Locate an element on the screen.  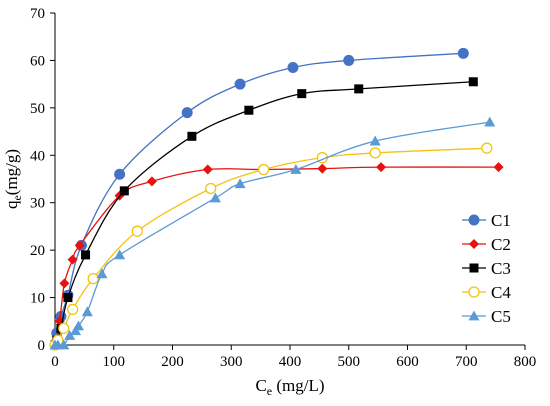
y-tick-label: 30 is located at coordinates (37, 204).